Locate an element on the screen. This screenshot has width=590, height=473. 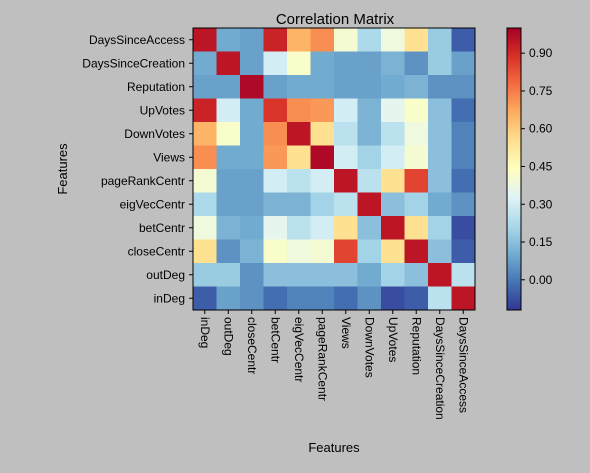
column-tick-label: pageRankCentr is located at coordinates (322, 359).